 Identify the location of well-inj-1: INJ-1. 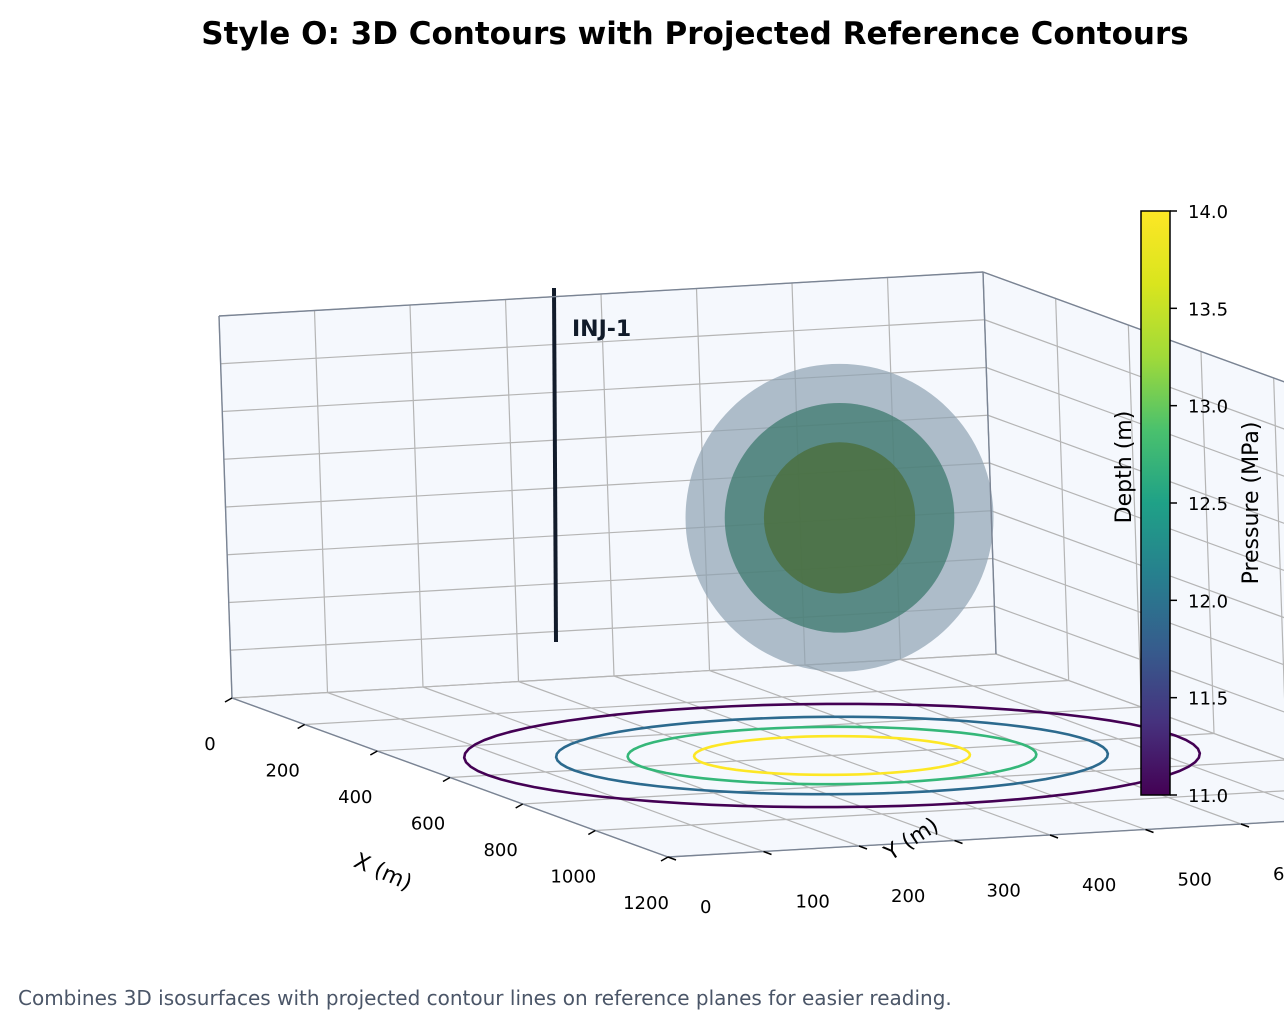
(591, 465).